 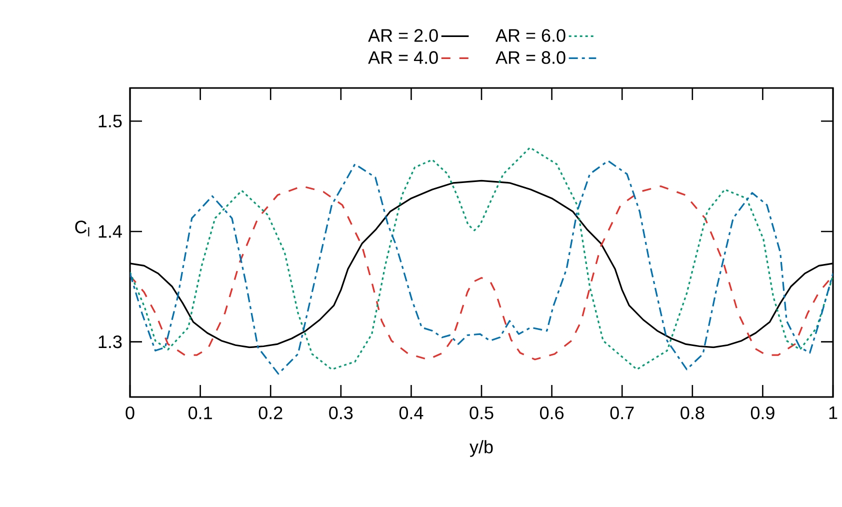 I want to click on x-tick-label: 0.1, so click(x=200, y=413).